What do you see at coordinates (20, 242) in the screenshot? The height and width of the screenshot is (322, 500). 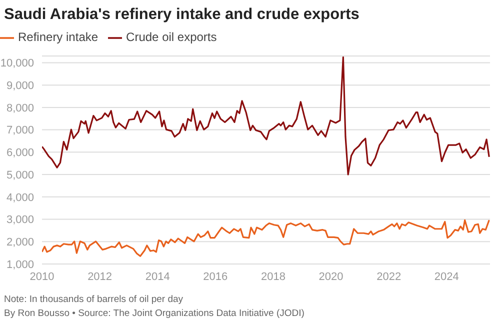 I see `y-tick-label: 2,000` at bounding box center [20, 242].